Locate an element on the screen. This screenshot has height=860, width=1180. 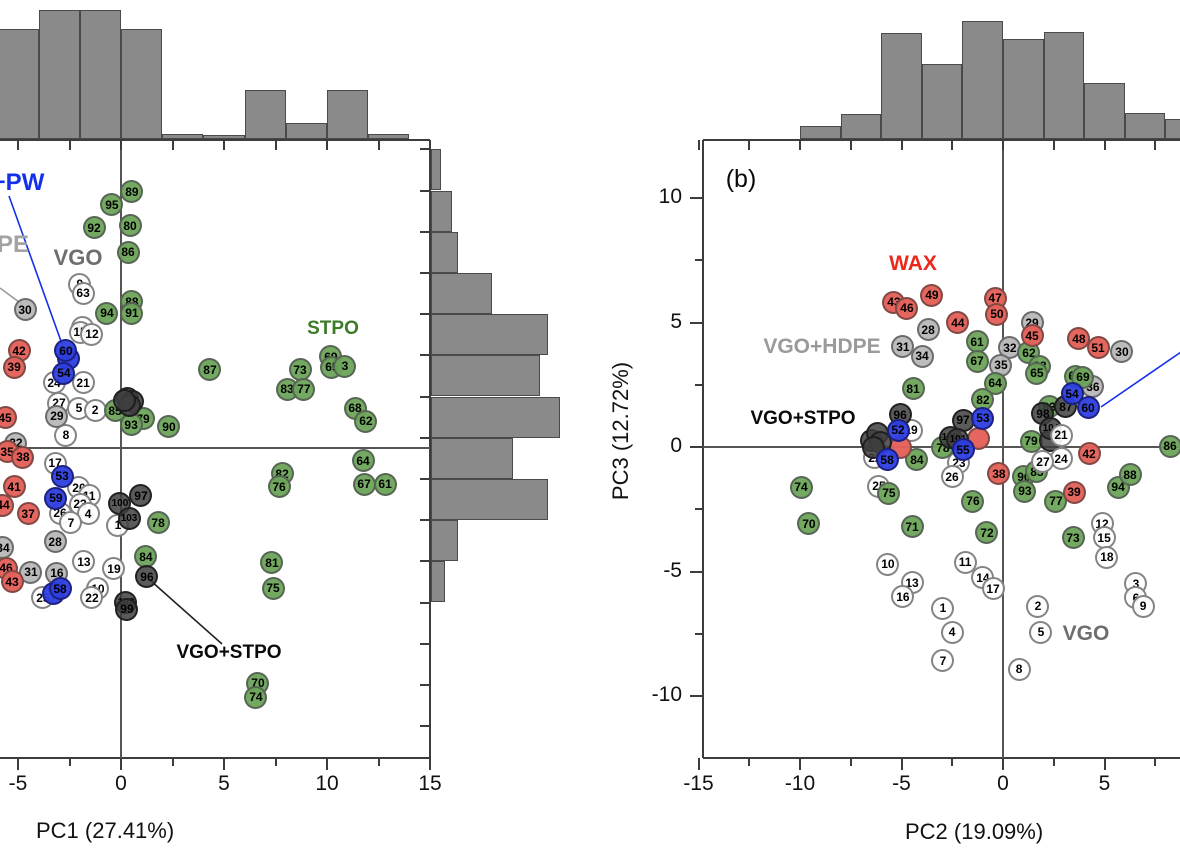
data-point-9: 9 is located at coordinates (1143, 606).